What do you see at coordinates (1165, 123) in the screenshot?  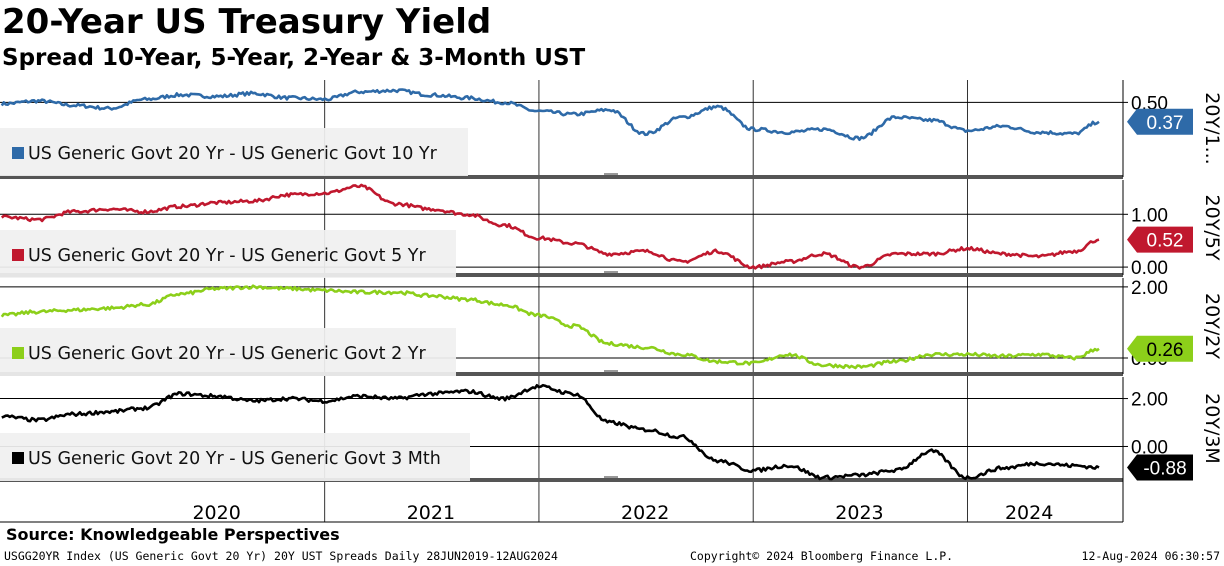 I see `last-value-label: 0.37` at bounding box center [1165, 123].